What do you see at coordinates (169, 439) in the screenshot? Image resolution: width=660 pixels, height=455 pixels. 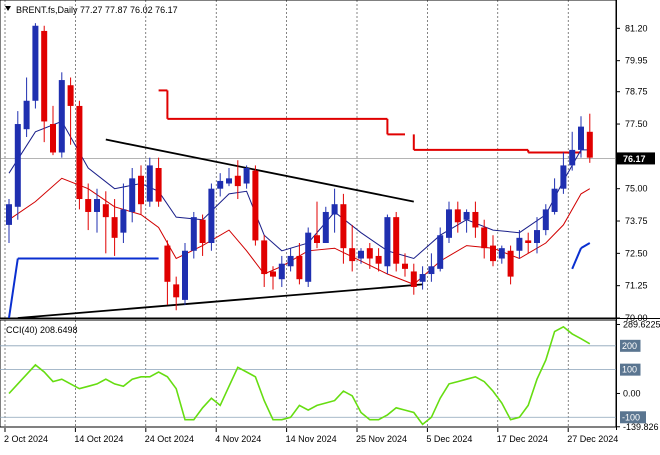 I see `date-tick-label: 24 Oct 2024` at bounding box center [169, 439].